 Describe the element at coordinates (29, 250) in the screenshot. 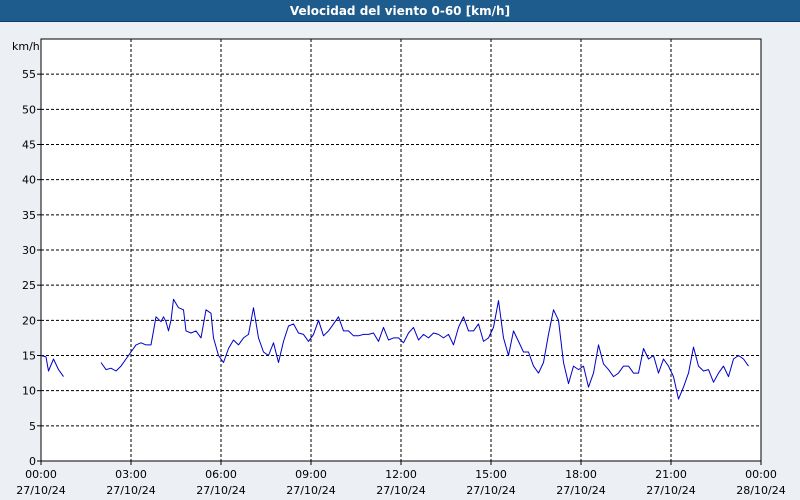

I see `y-tick-label: 30` at that location.